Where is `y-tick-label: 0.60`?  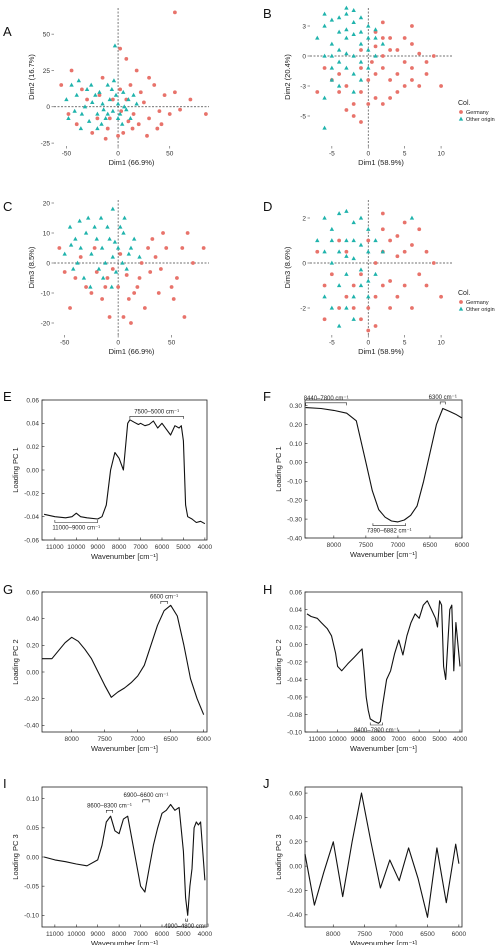 y-tick-label: 0.60 is located at coordinates (295, 793).